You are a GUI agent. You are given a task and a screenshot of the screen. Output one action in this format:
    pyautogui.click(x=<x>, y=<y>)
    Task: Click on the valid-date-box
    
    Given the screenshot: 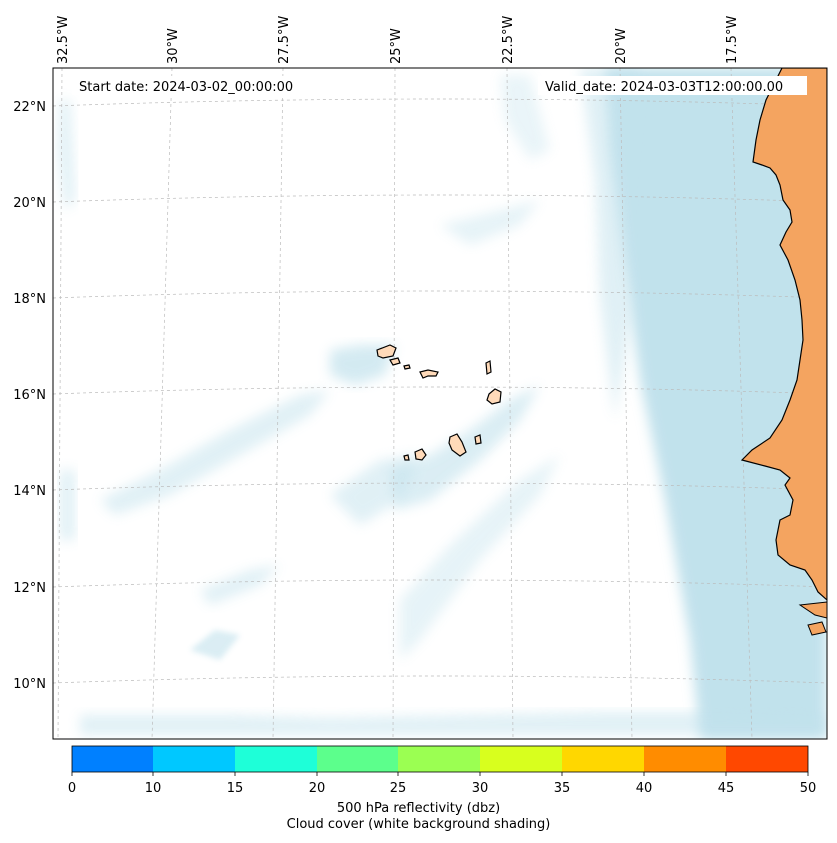 What is the action you would take?
    pyautogui.click(x=672, y=85)
    